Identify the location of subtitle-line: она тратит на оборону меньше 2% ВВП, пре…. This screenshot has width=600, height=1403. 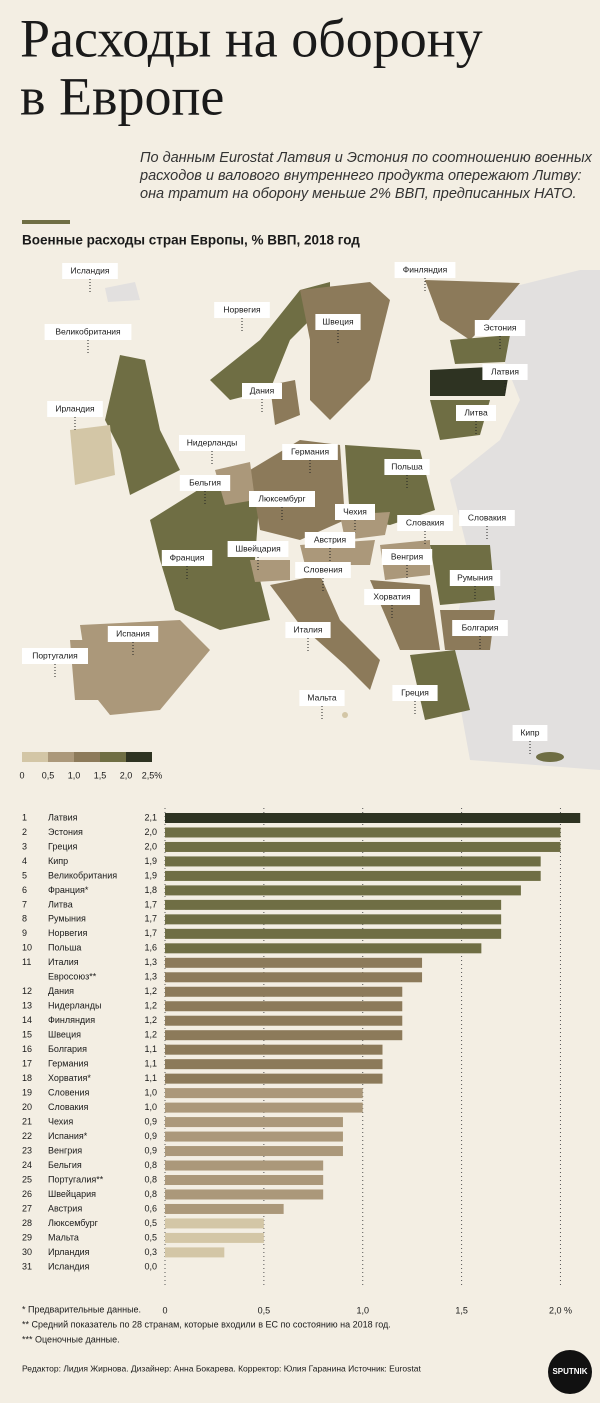
(358, 194).